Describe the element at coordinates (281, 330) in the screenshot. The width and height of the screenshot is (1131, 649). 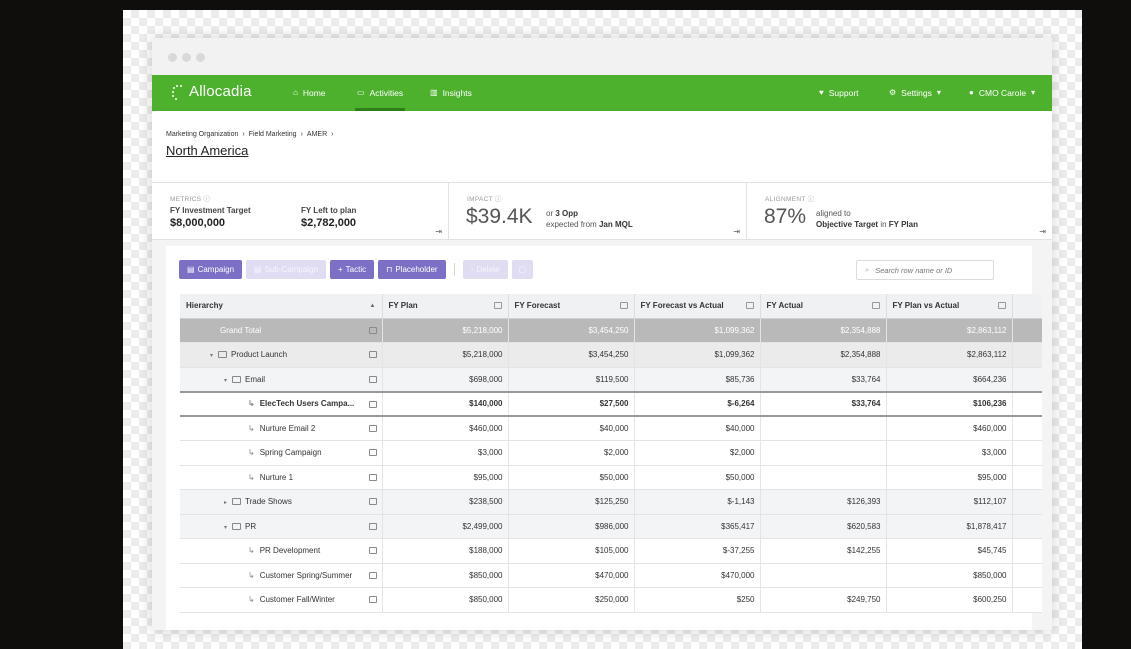
I see `hierarchy-cell: Grand Total` at that location.